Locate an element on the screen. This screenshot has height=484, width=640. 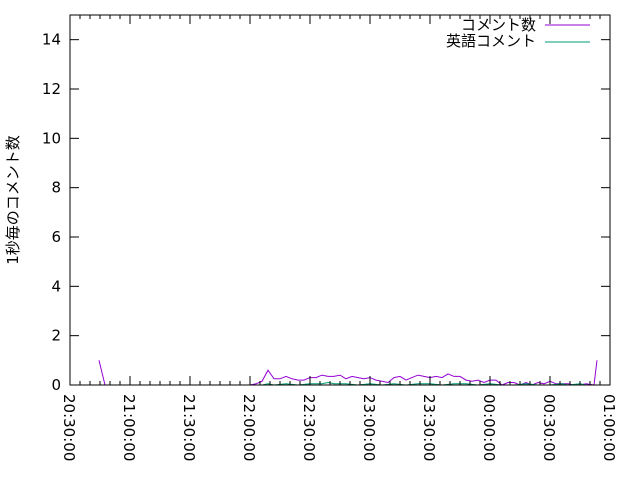
x-tick-label: 22:30:00 is located at coordinates (309, 427).